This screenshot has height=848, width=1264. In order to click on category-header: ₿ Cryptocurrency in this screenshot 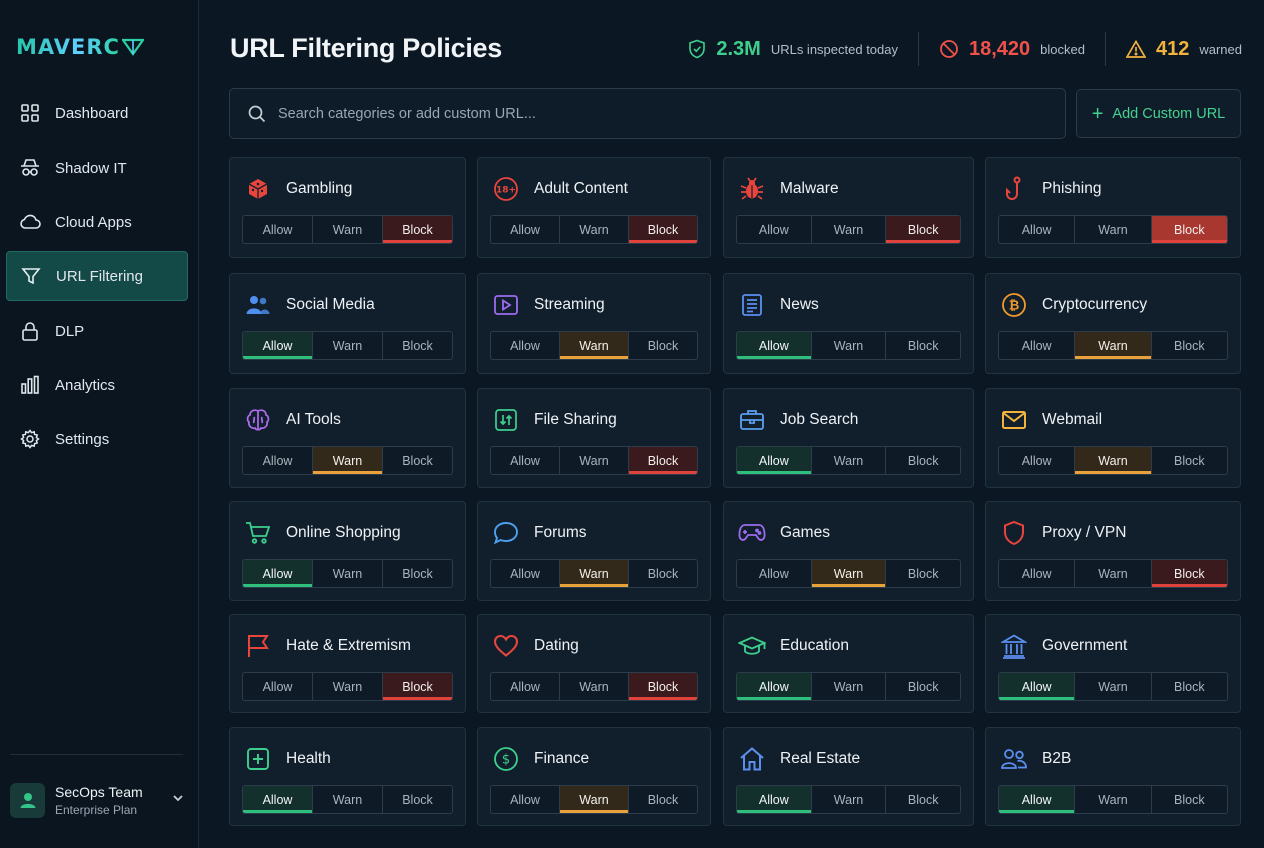, I will do `click(1073, 305)`.